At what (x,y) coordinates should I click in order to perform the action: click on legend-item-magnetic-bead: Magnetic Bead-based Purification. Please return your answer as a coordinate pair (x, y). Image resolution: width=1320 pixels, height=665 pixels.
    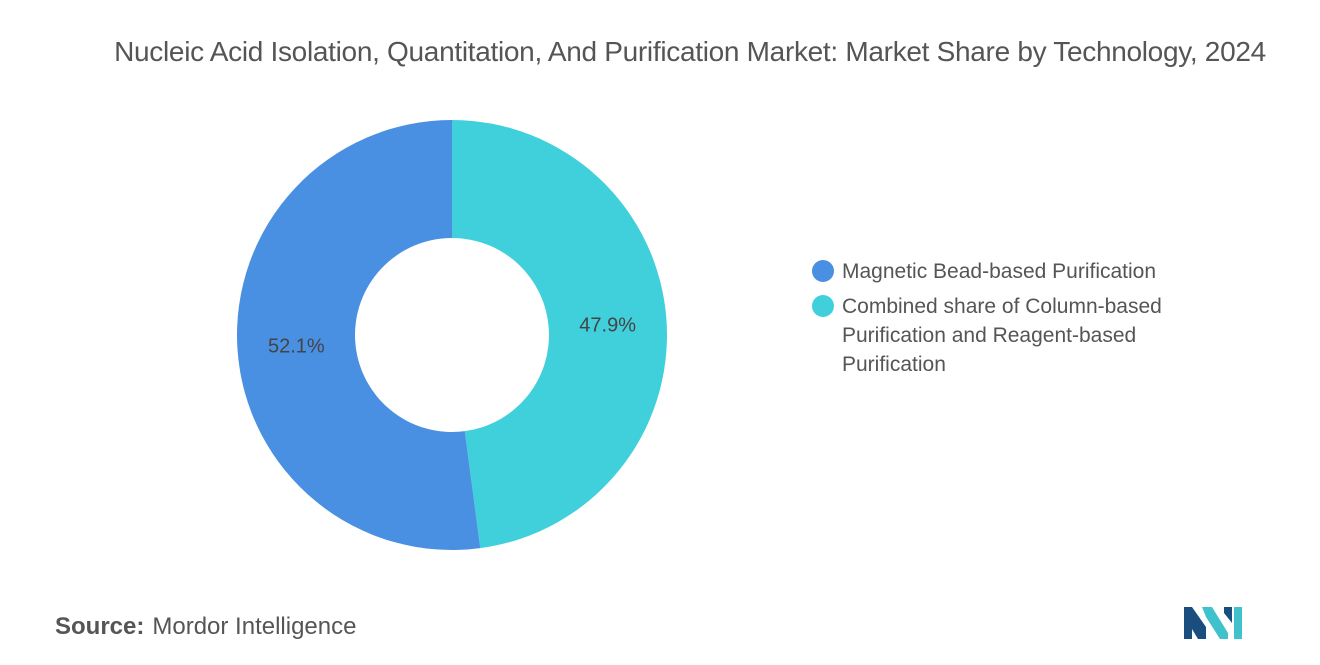
    Looking at the image, I should click on (1022, 271).